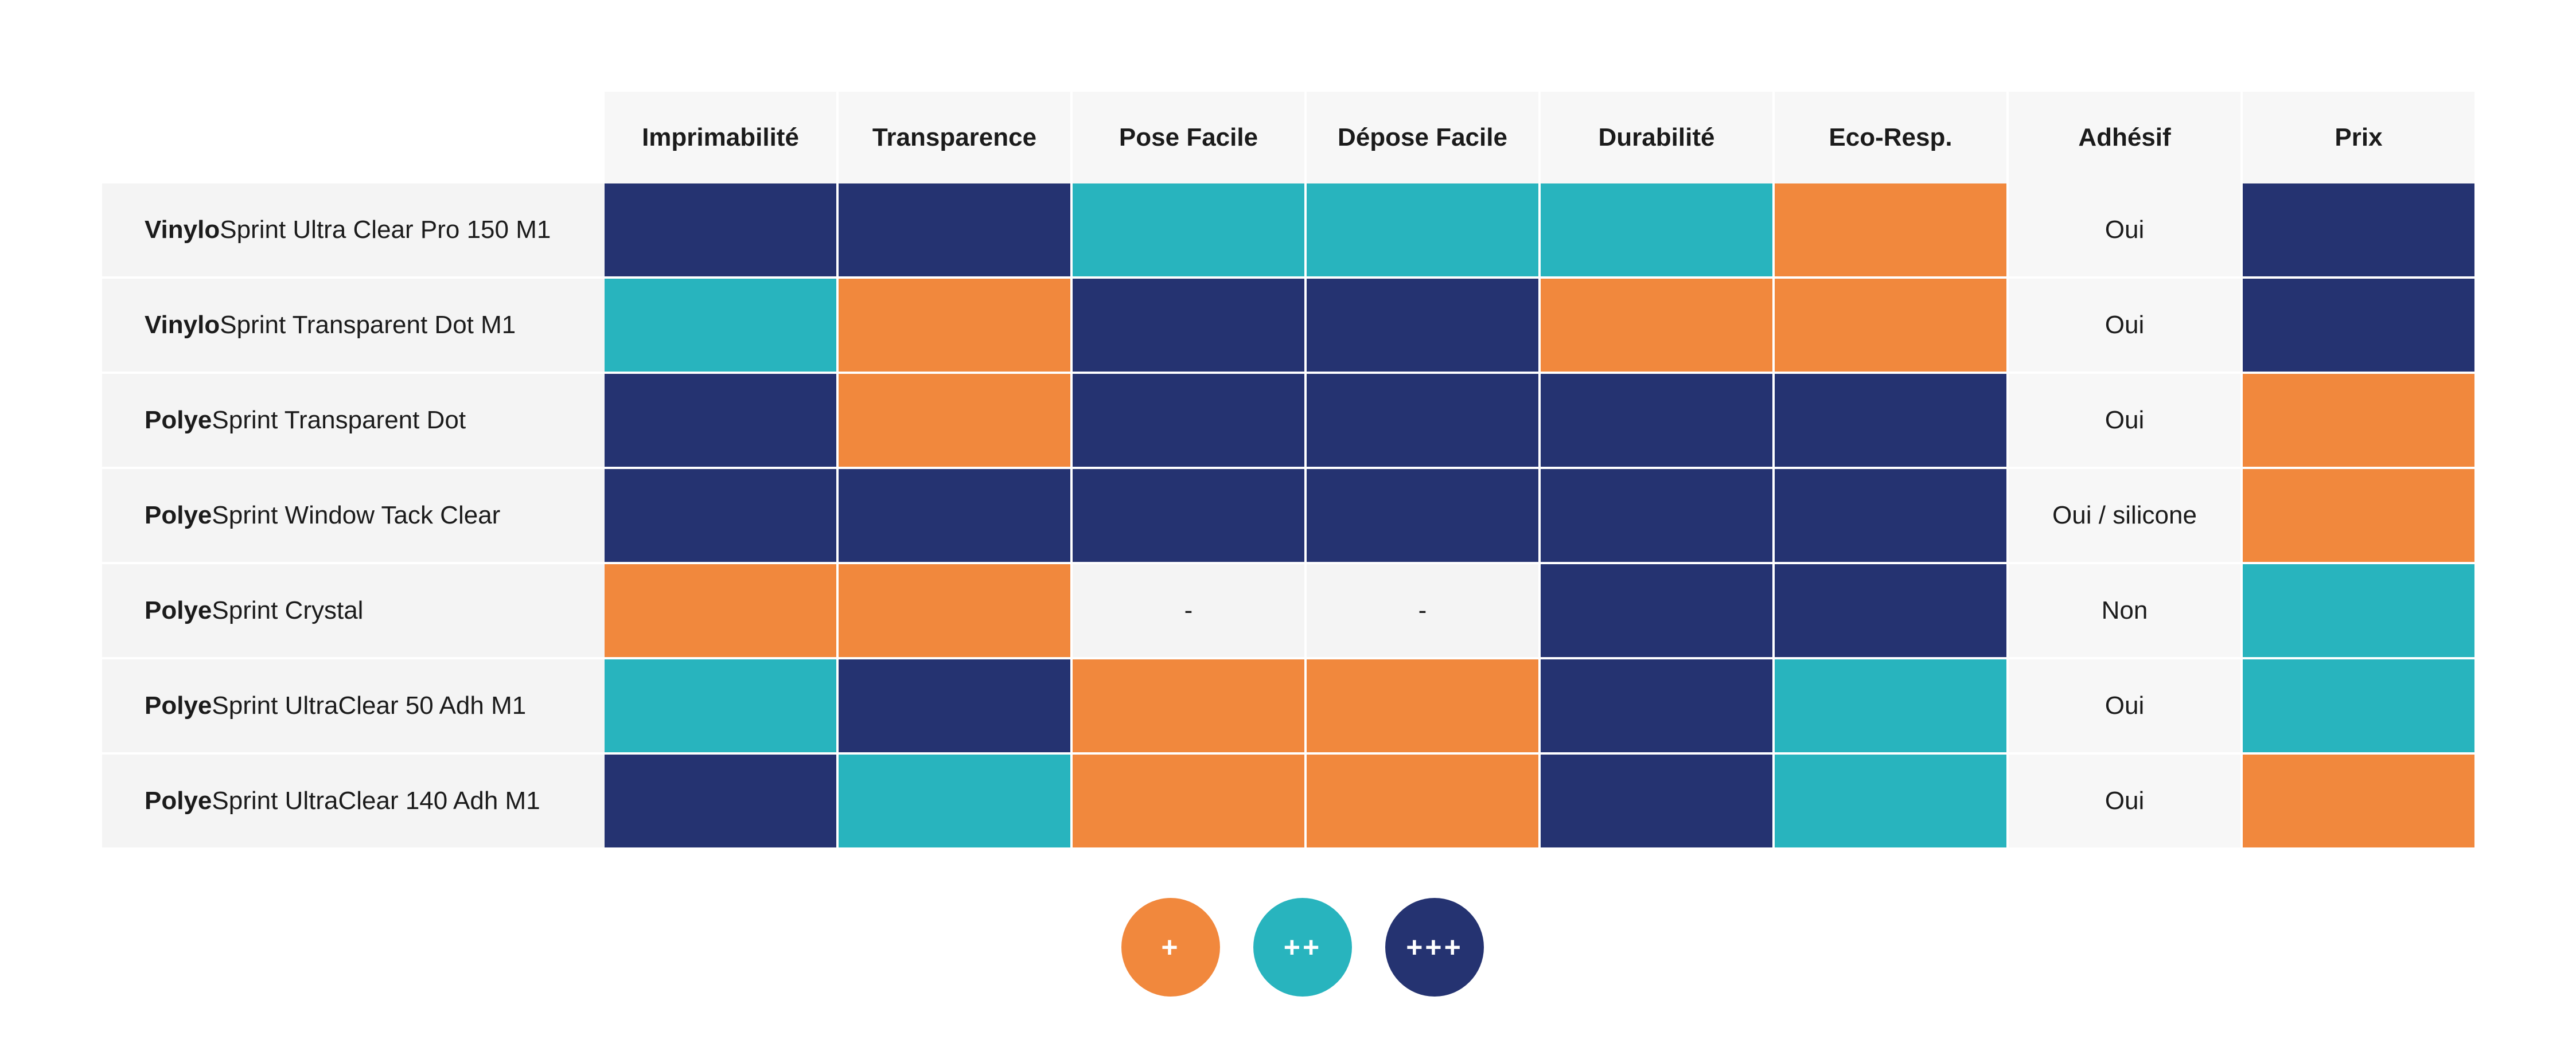 This screenshot has height=1047, width=2576. I want to click on product-name: Vinylo Sprint Transparent Dot M1, so click(353, 326).